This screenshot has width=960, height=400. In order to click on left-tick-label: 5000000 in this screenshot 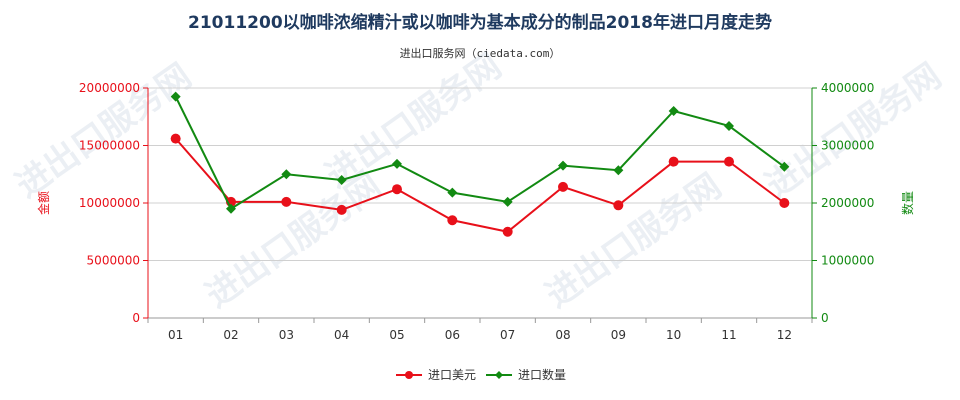, I will do `click(113, 261)`.